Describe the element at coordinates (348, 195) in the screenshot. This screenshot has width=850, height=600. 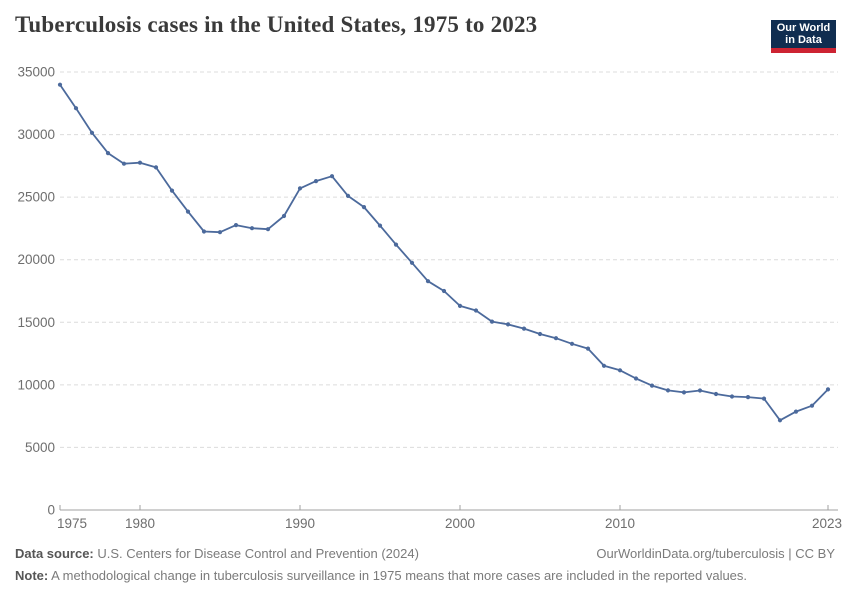
I see `data-point-1993` at that location.